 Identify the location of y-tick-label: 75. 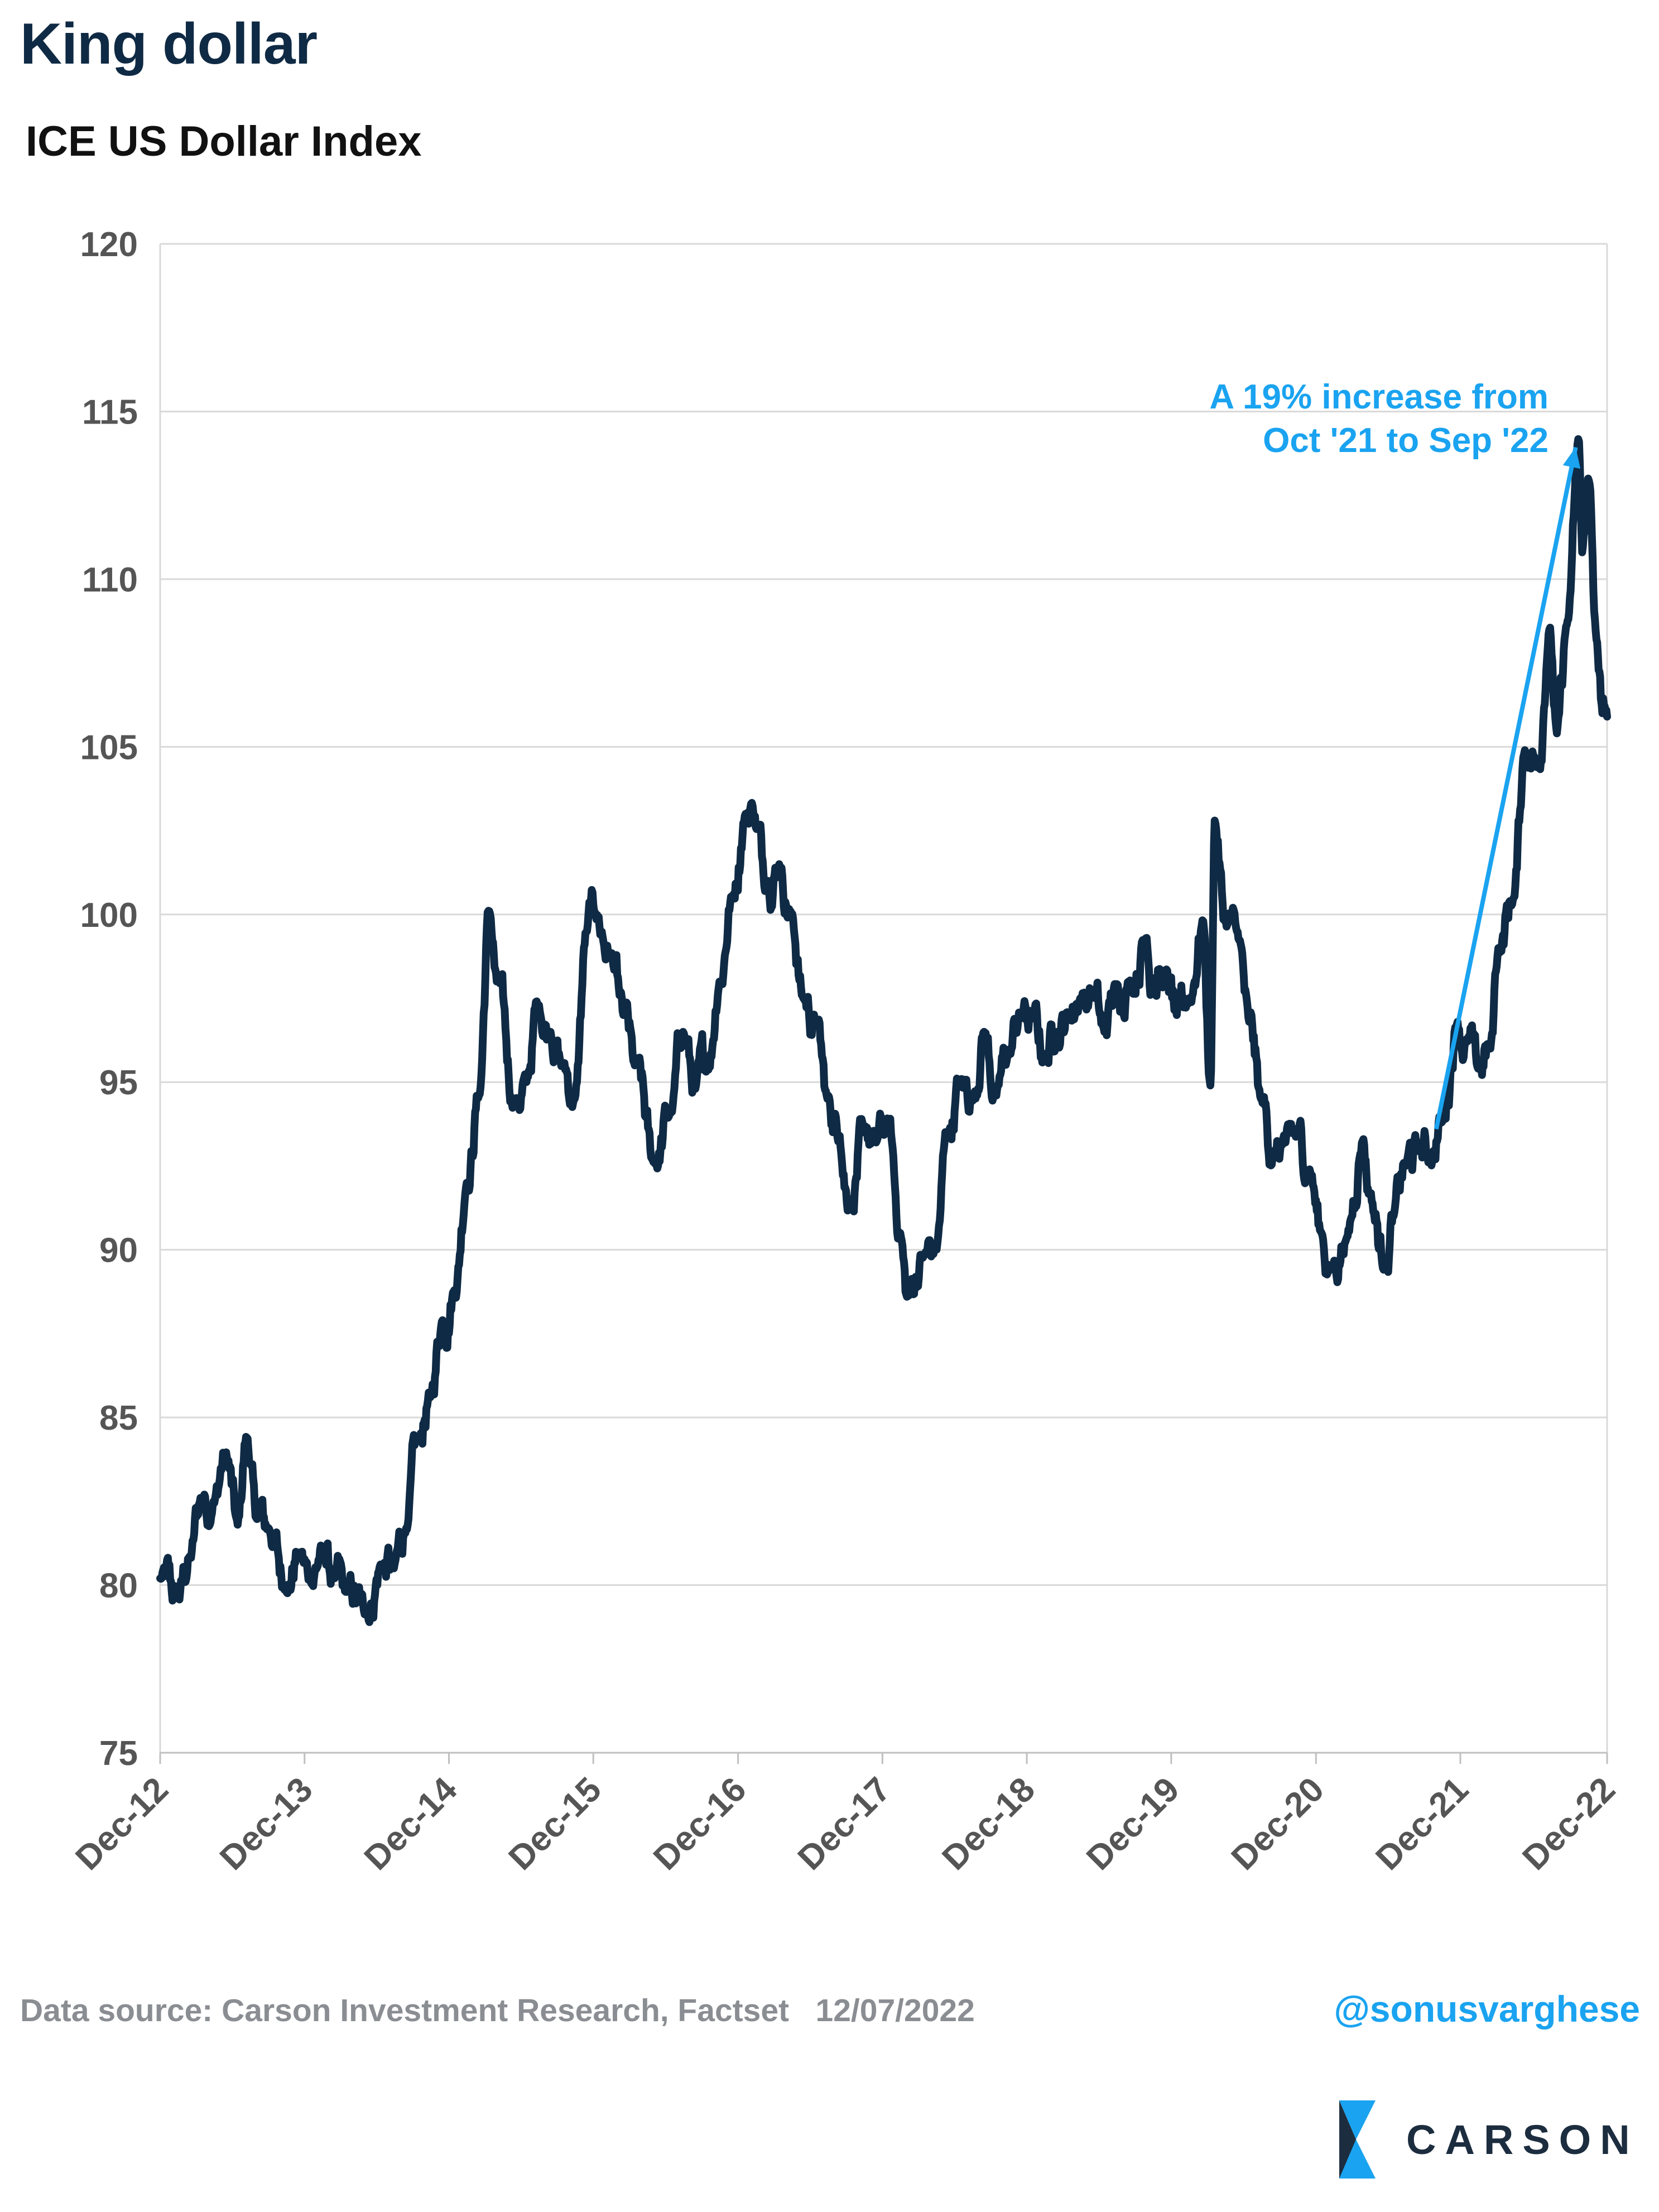
(118, 1753).